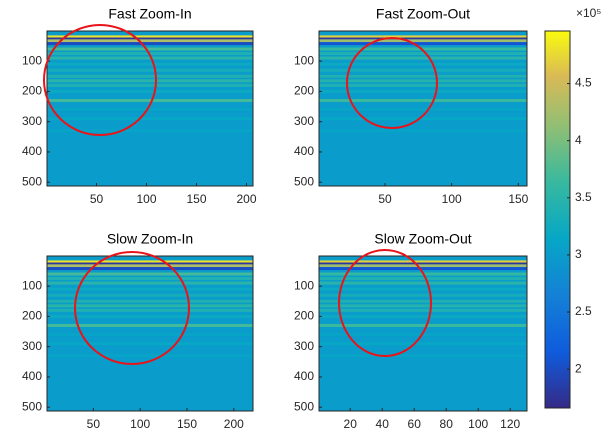 The height and width of the screenshot is (439, 616). I want to click on colorbar-tick-label: 3, so click(578, 254).